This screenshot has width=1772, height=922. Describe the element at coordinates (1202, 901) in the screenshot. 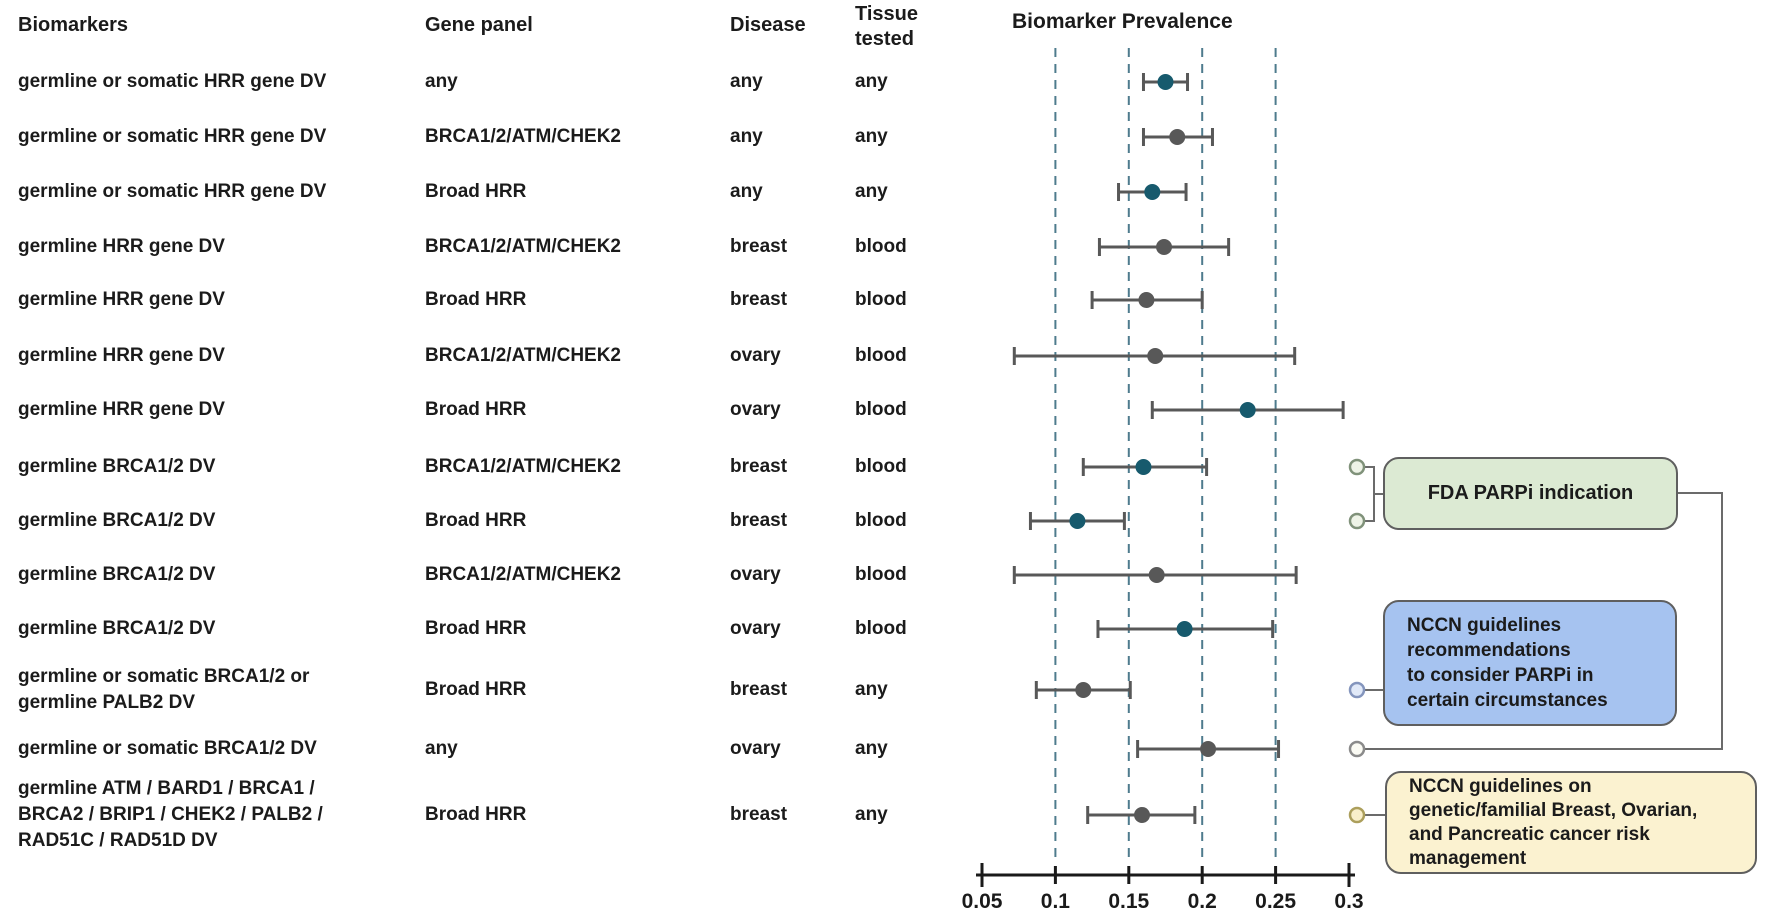

I see `svg-text: 0.2` at that location.